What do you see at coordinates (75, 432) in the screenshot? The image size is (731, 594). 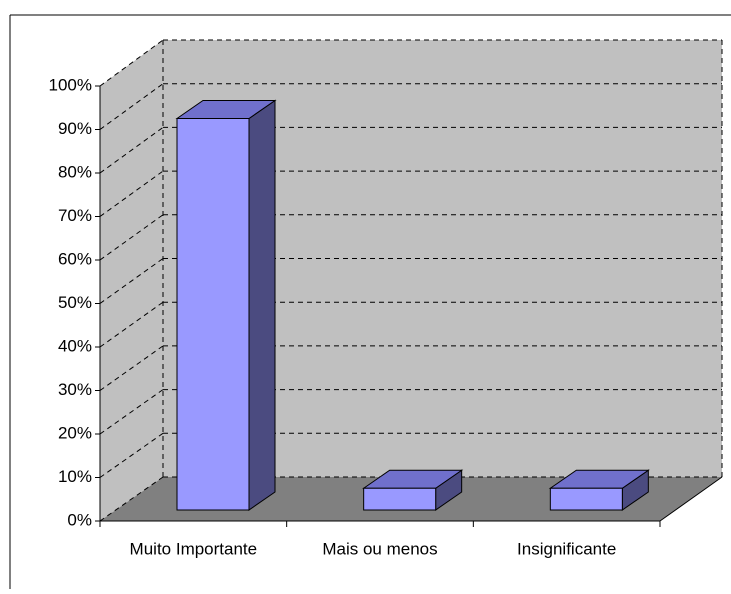 I see `y-tick-label: 20%` at bounding box center [75, 432].